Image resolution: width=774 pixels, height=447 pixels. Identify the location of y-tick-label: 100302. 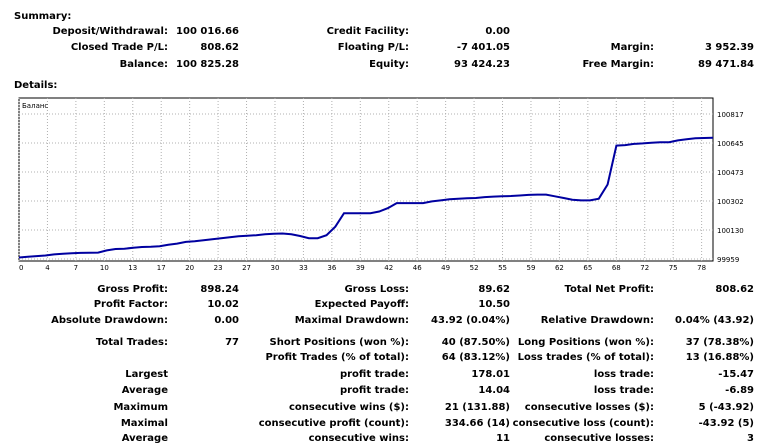
(730, 202).